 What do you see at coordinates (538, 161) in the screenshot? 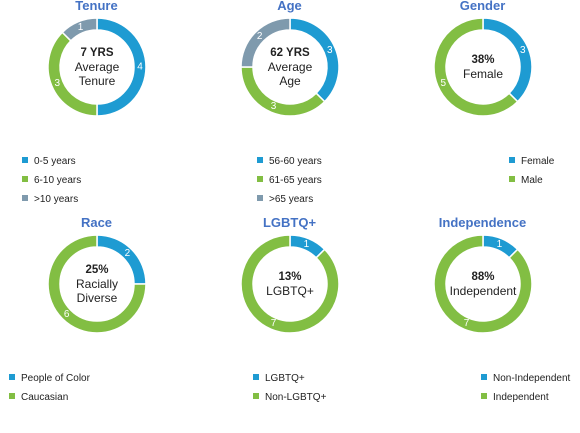
I see `legend-label: Female` at bounding box center [538, 161].